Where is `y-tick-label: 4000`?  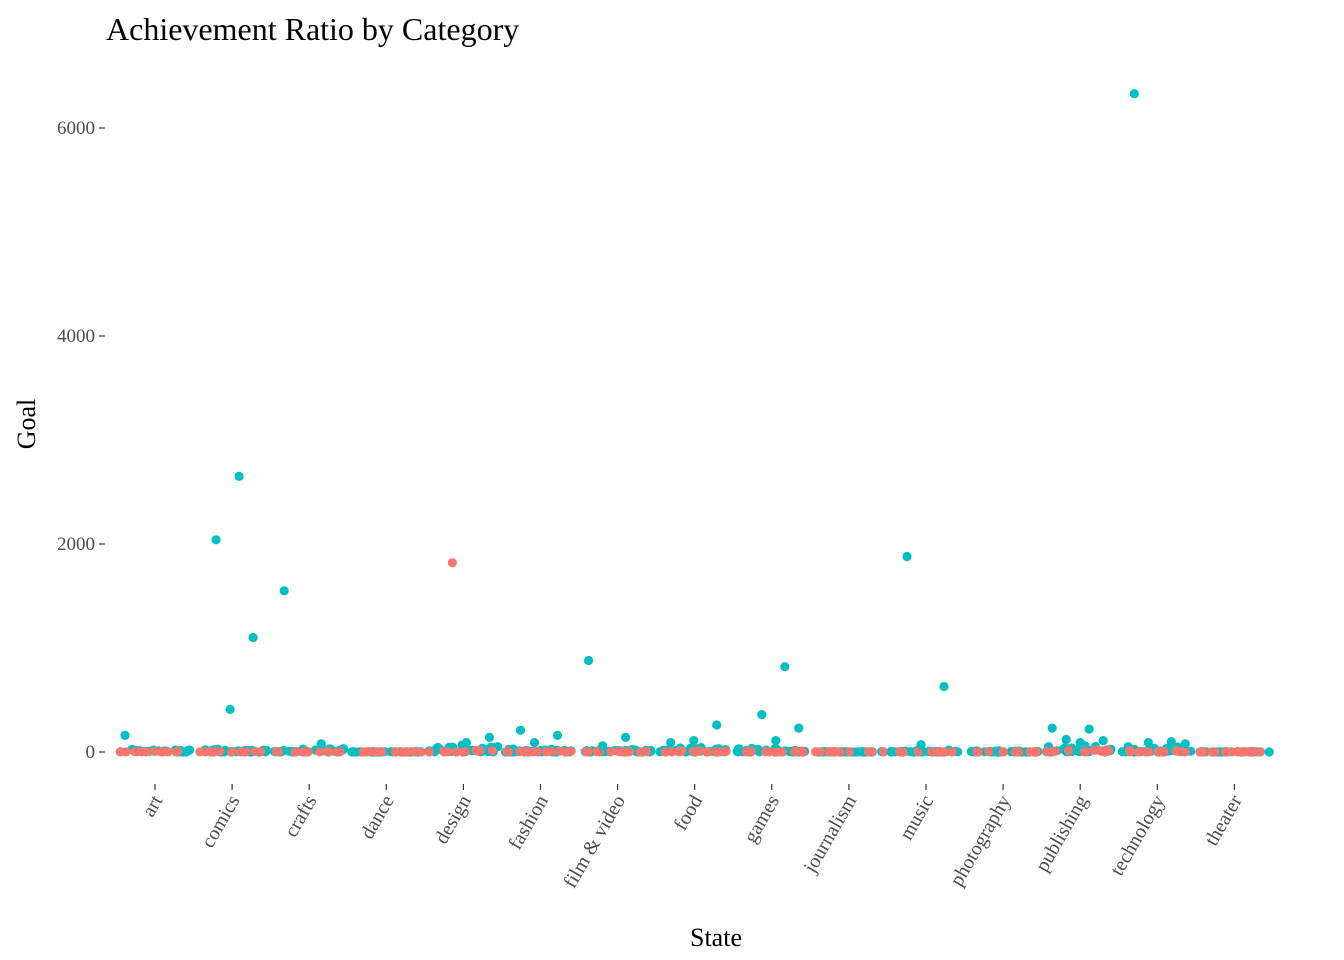
y-tick-label: 4000 is located at coordinates (76, 336).